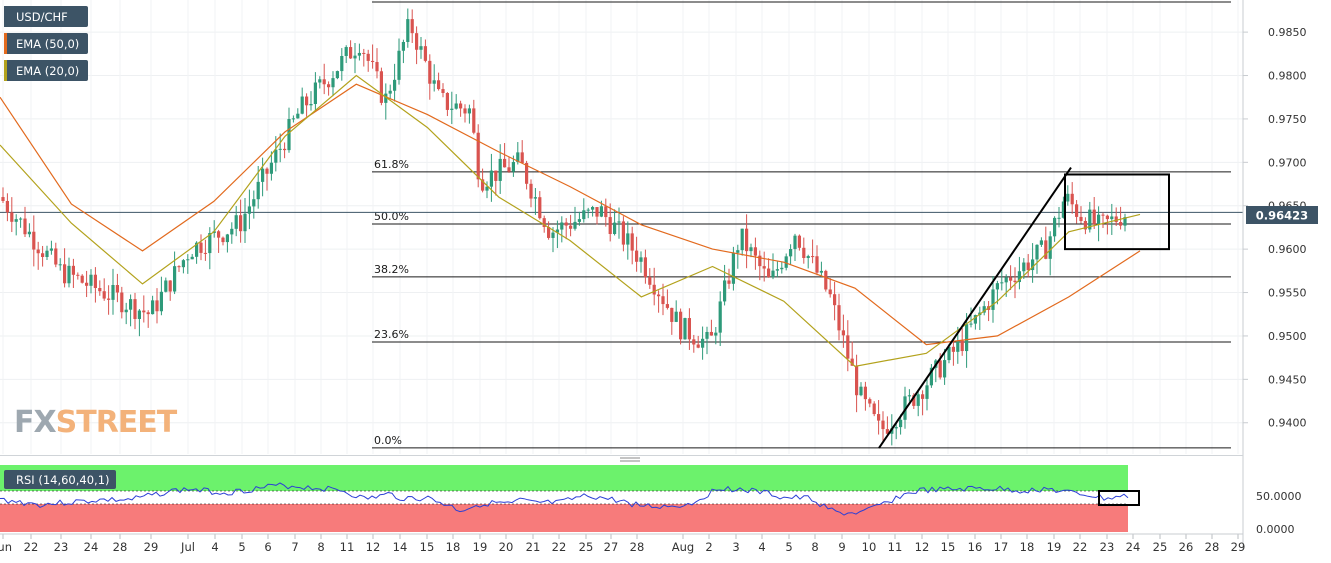 This screenshot has width=1331, height=563. What do you see at coordinates (241, 547) in the screenshot?
I see `date-tick-label: 5` at bounding box center [241, 547].